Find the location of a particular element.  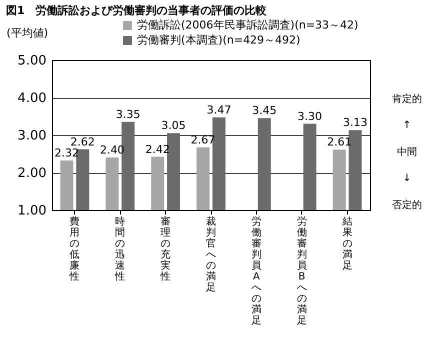

text: 中間 is located at coordinates (407, 152).